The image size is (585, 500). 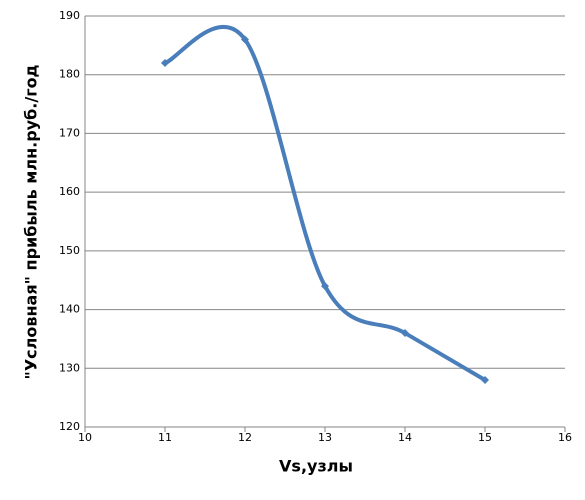 What do you see at coordinates (69, 15) in the screenshot?
I see `y-tick-label: 190` at bounding box center [69, 15].